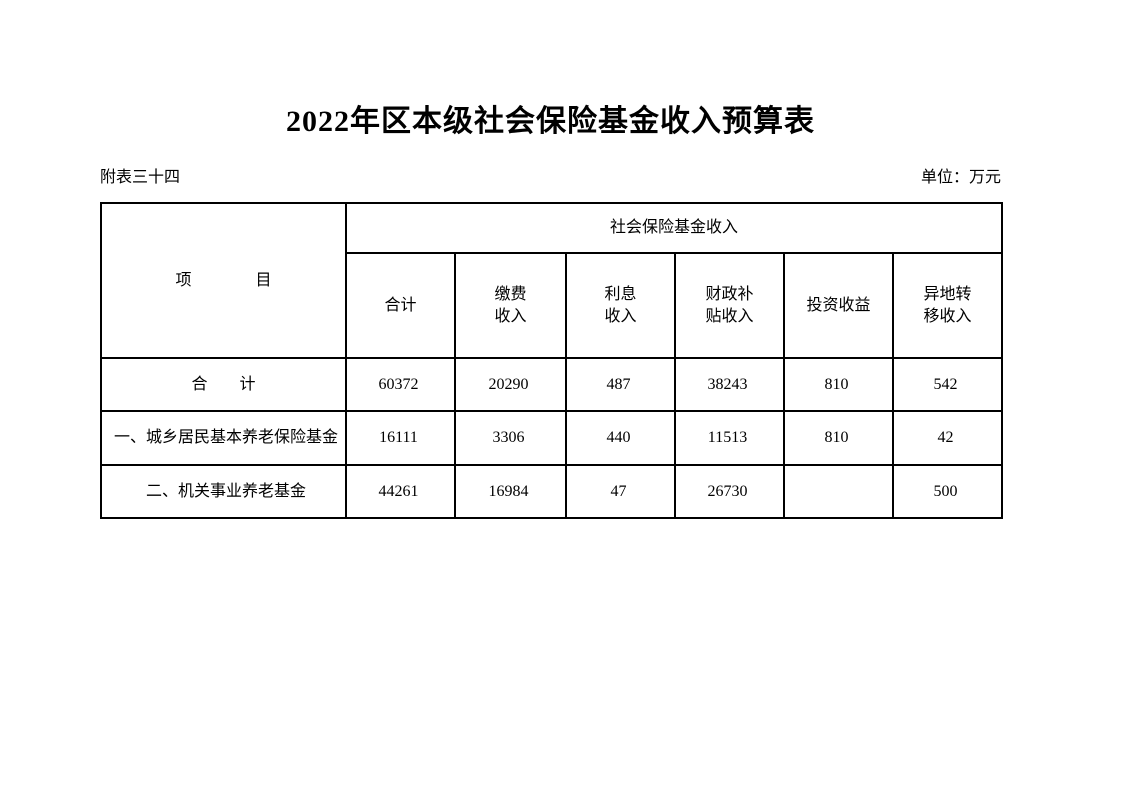  Describe the element at coordinates (620, 491) in the screenshot. I see `cell-value: 47` at that location.